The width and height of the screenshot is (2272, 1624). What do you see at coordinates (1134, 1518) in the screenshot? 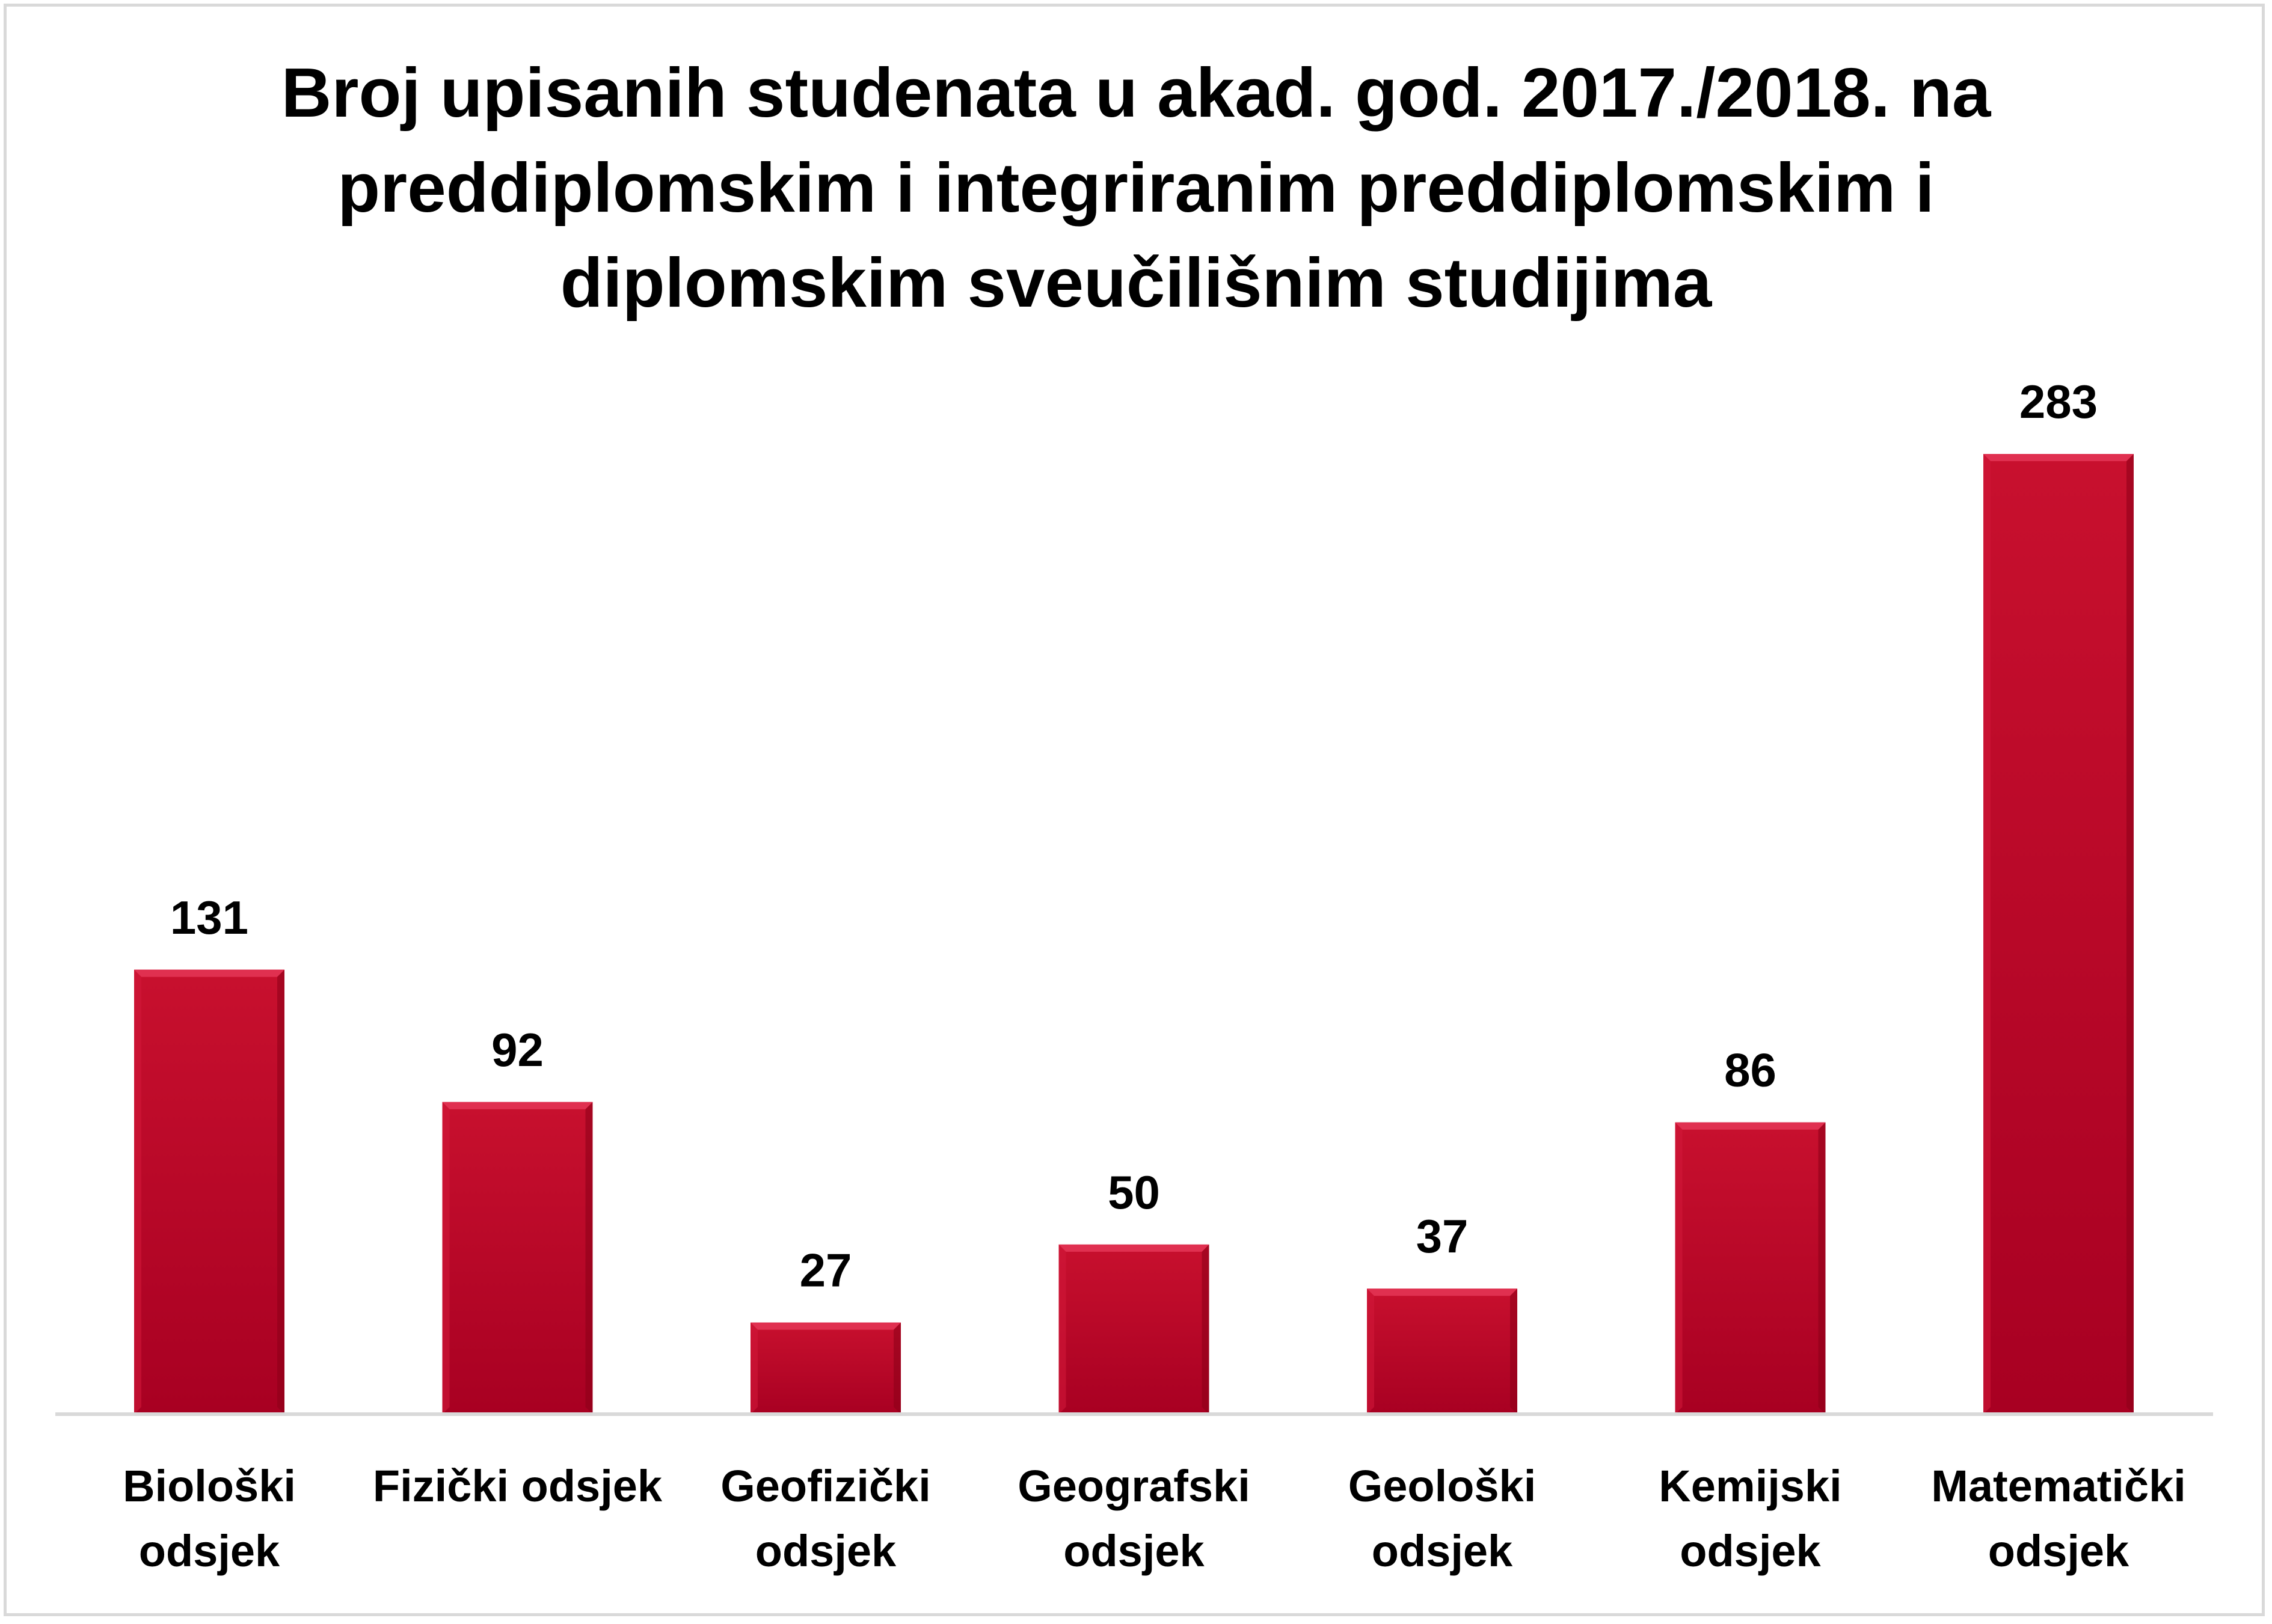
I see `category-label-4: Geografski odsjek` at bounding box center [1134, 1518].